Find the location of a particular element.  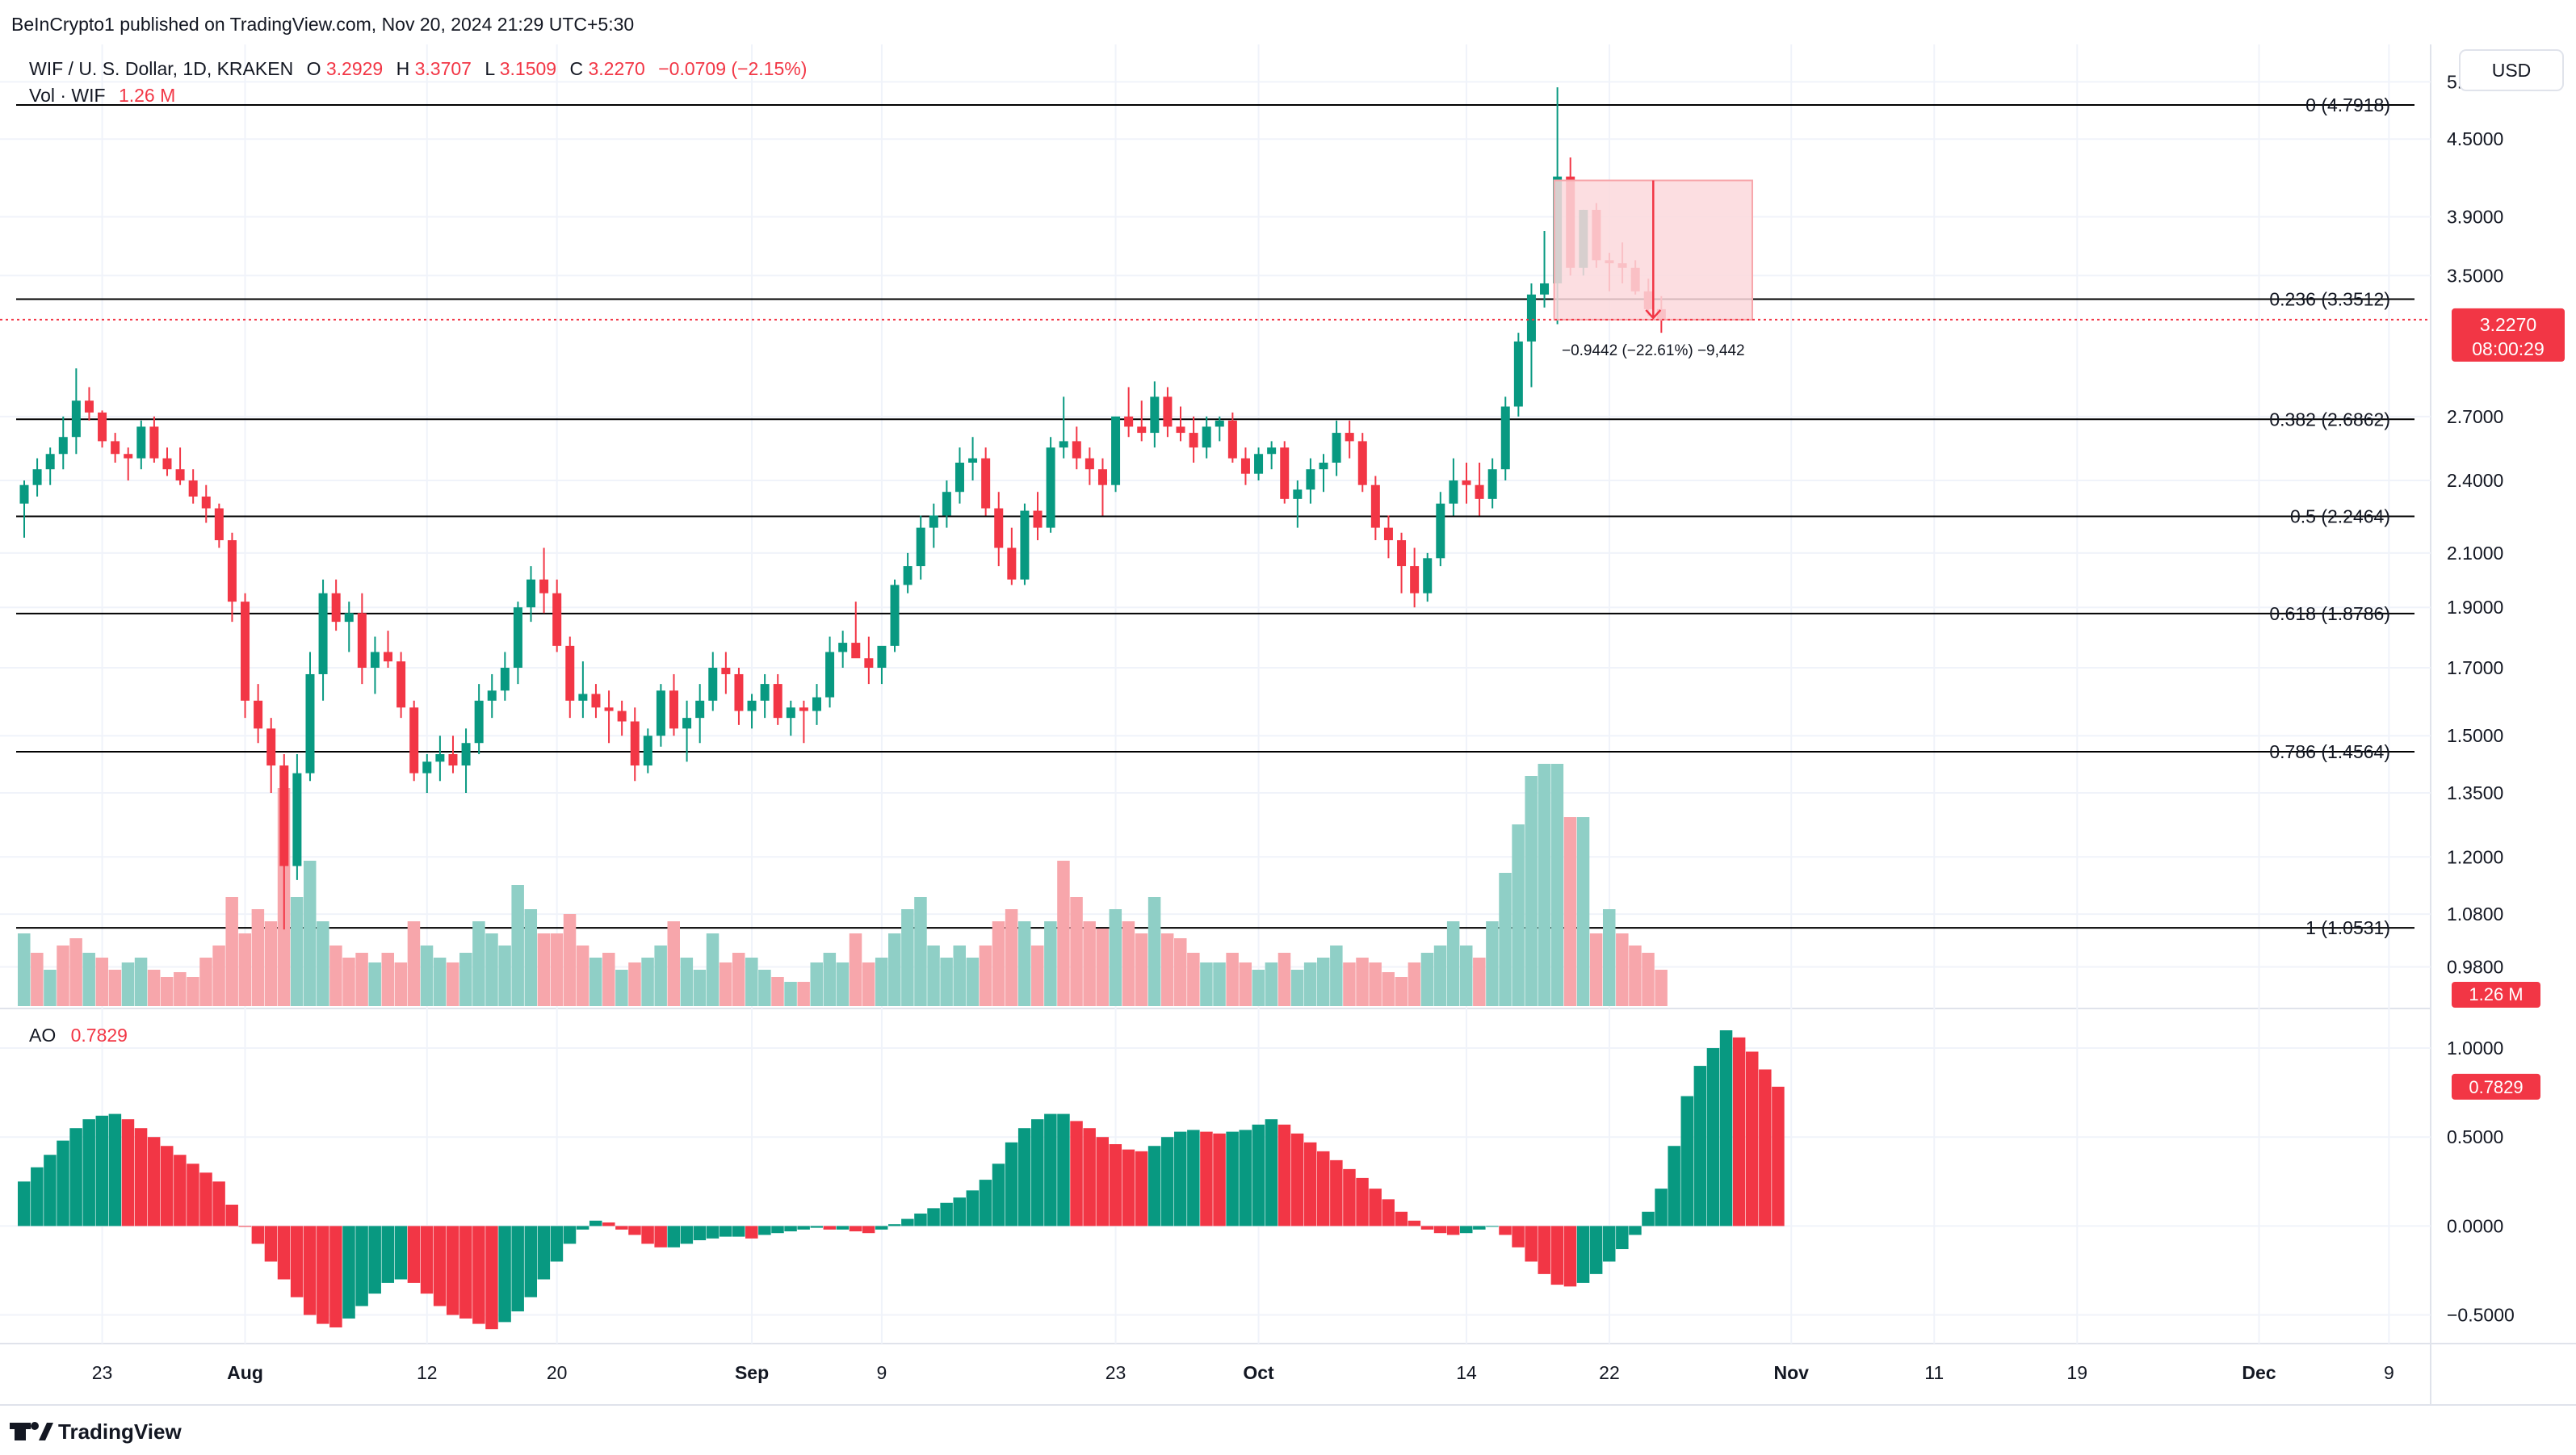

bar-countdown: 08:00:29 is located at coordinates (2508, 348).